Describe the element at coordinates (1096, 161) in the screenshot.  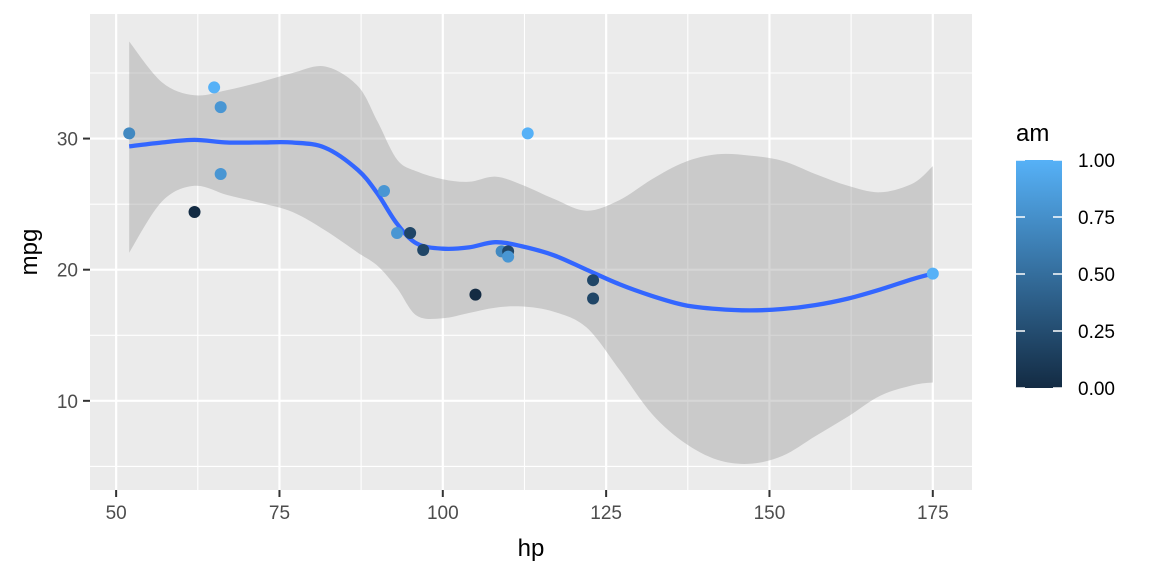
I see `legend-label: 1.00` at that location.